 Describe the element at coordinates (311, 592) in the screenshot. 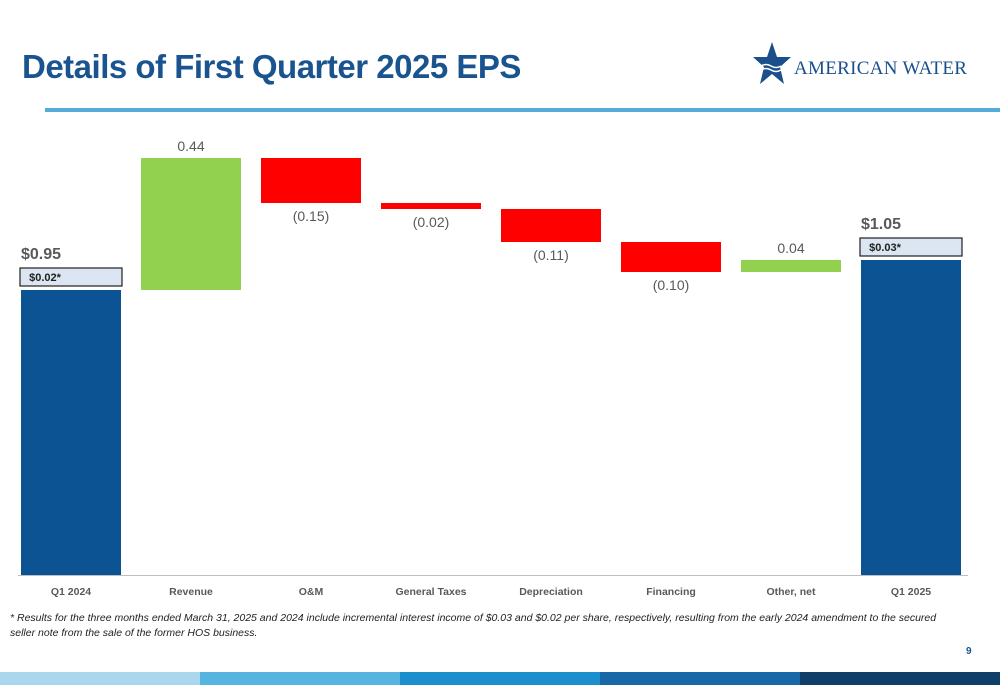

I see `tick-label: O&M` at that location.